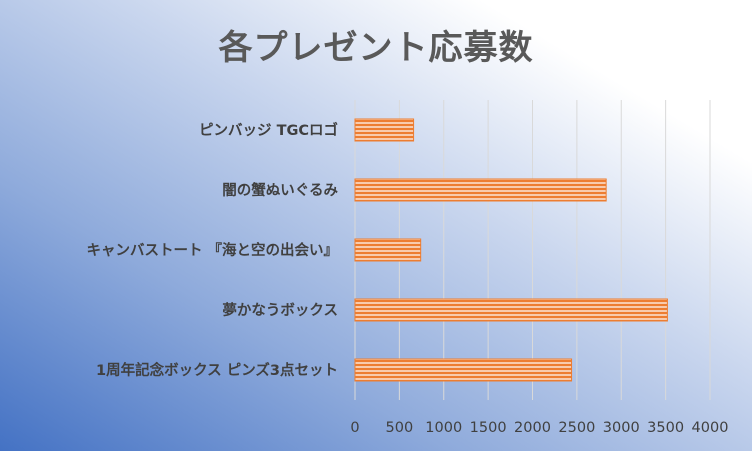 The width and height of the screenshot is (752, 451). What do you see at coordinates (665, 428) in the screenshot?
I see `x-tick-label: 3500` at bounding box center [665, 428].